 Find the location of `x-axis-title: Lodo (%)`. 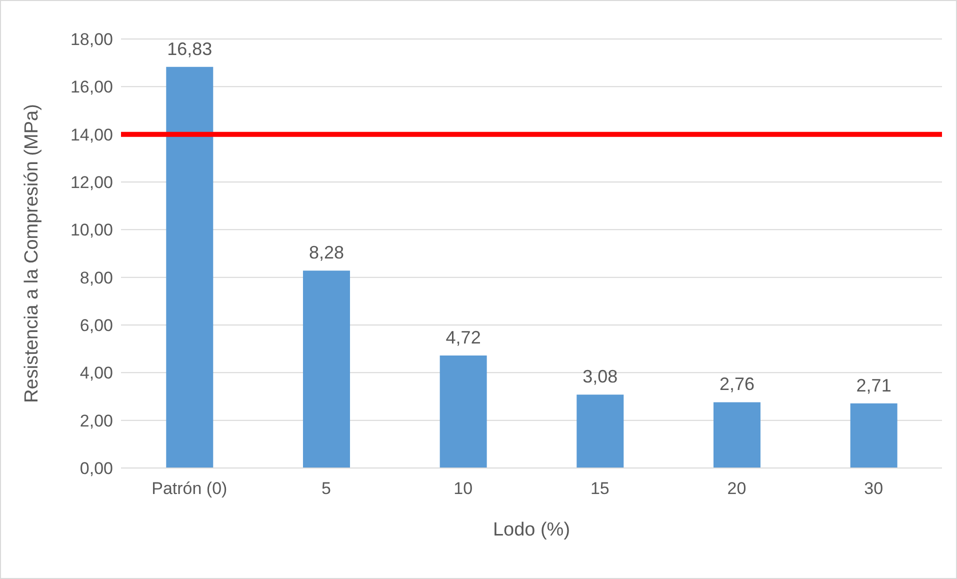

x-axis-title: Lodo (%) is located at coordinates (531, 529).